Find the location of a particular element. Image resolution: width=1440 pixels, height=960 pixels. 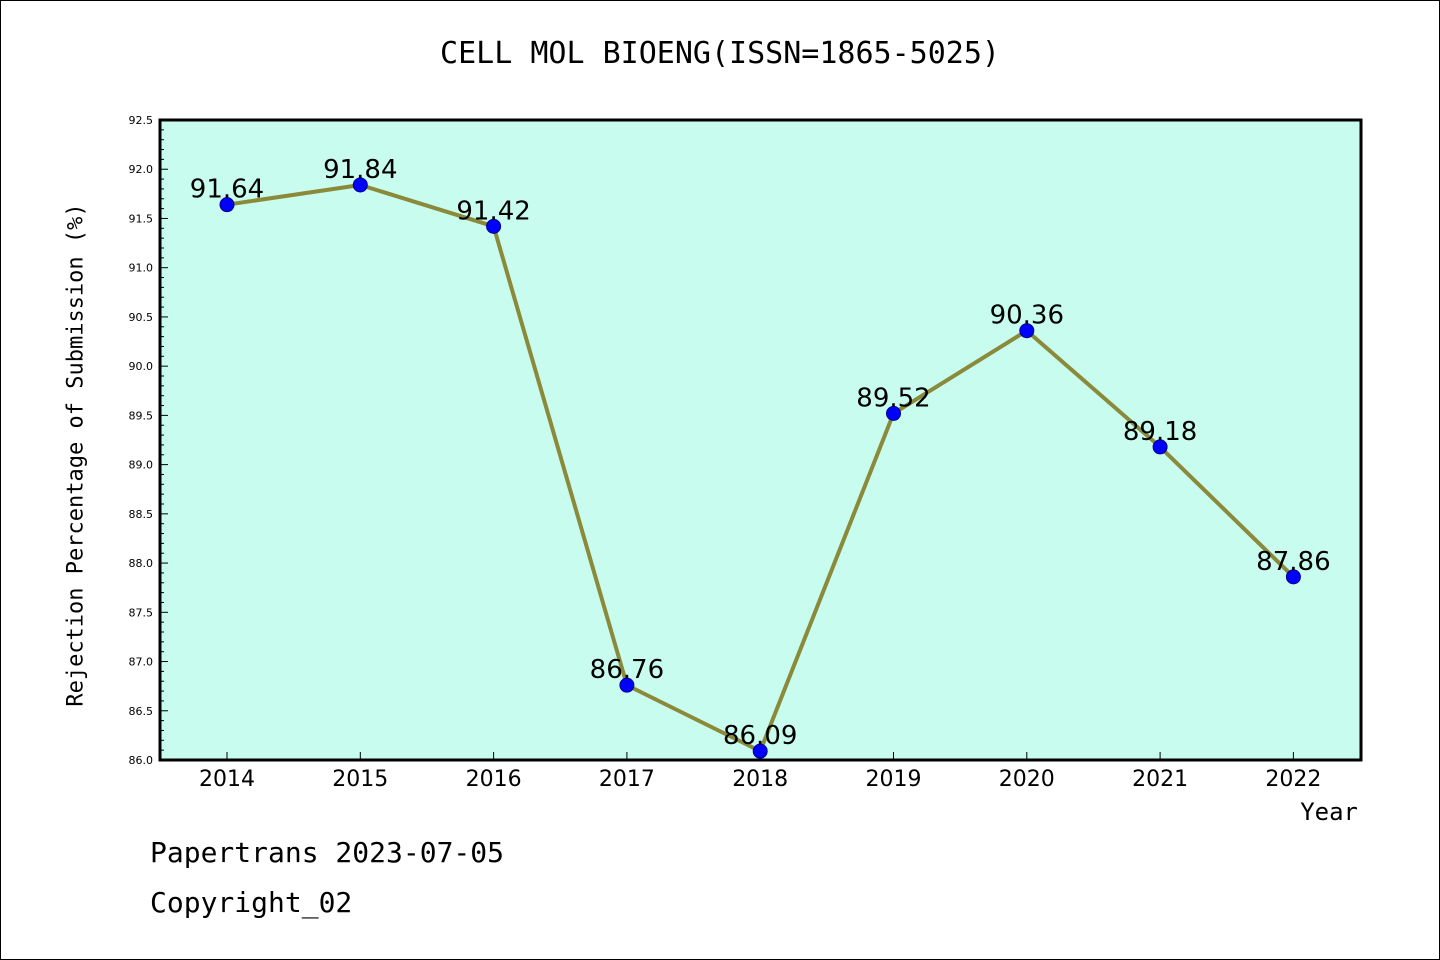

data-label: 87.86 is located at coordinates (1293, 562).